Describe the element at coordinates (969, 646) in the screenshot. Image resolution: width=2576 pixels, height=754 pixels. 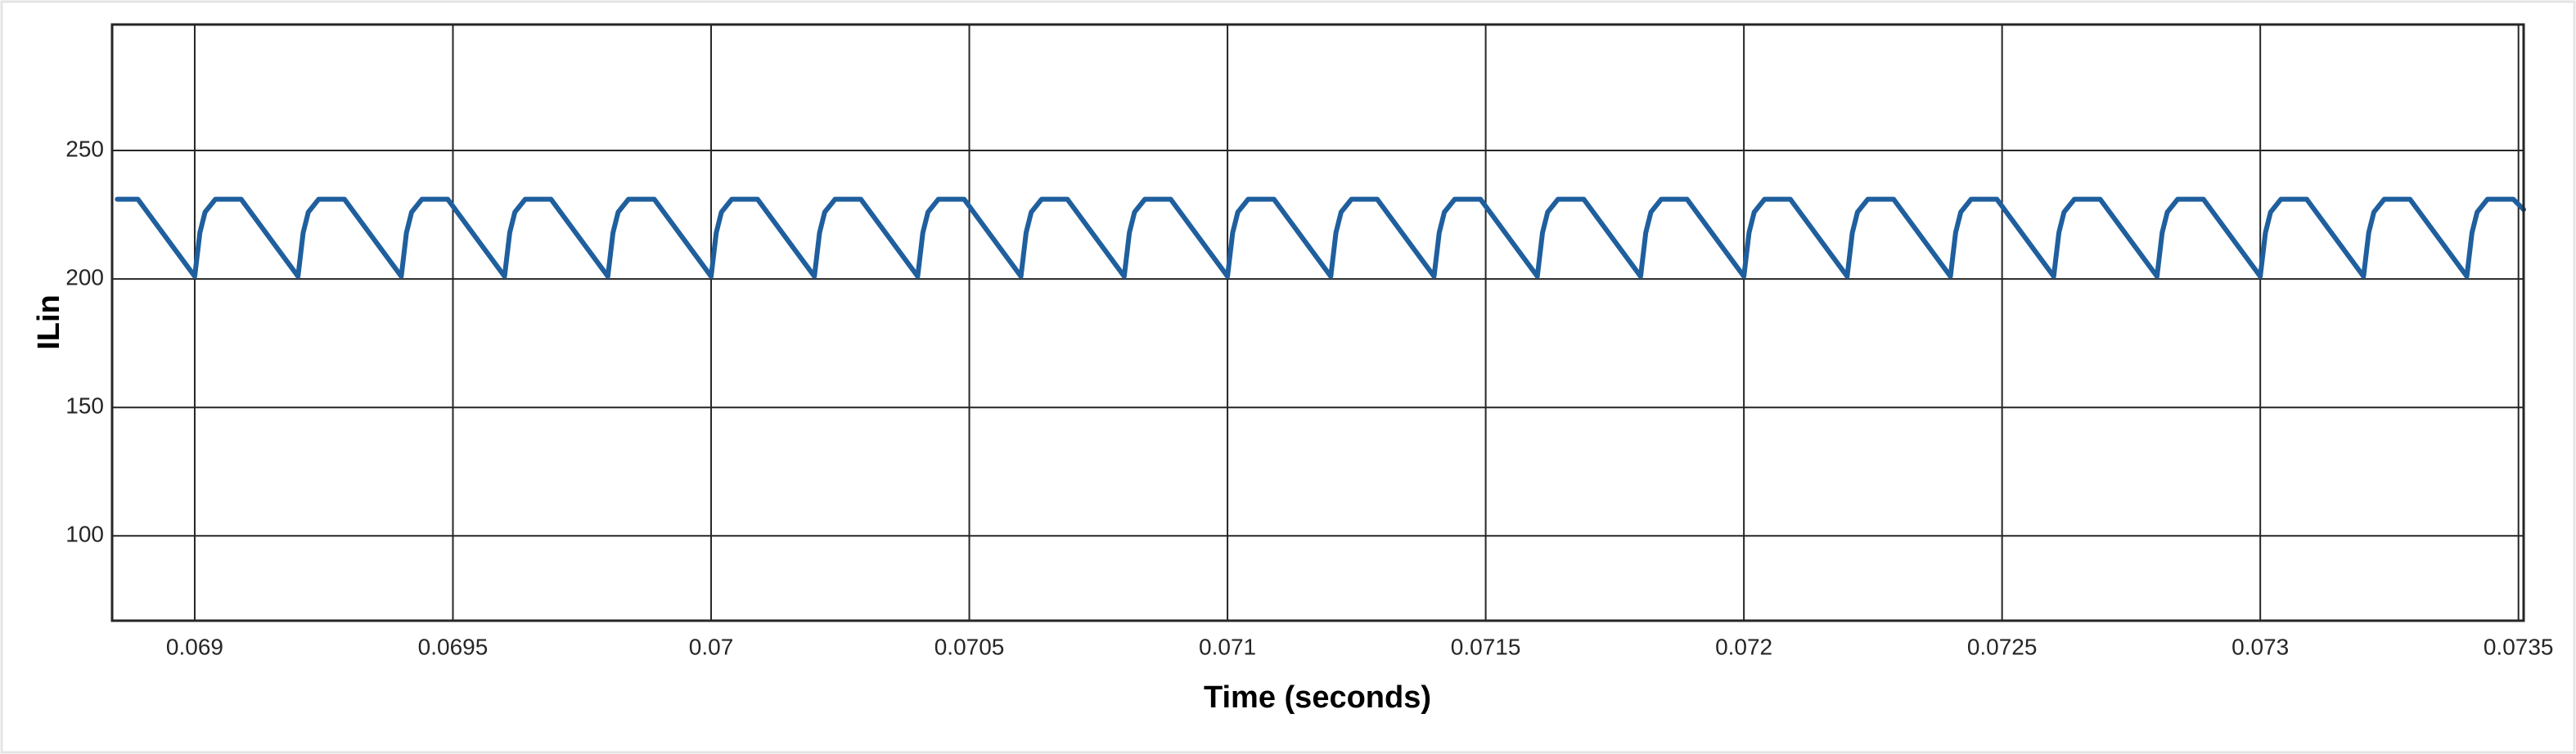
I see `x-tick-label: 0.0705` at that location.